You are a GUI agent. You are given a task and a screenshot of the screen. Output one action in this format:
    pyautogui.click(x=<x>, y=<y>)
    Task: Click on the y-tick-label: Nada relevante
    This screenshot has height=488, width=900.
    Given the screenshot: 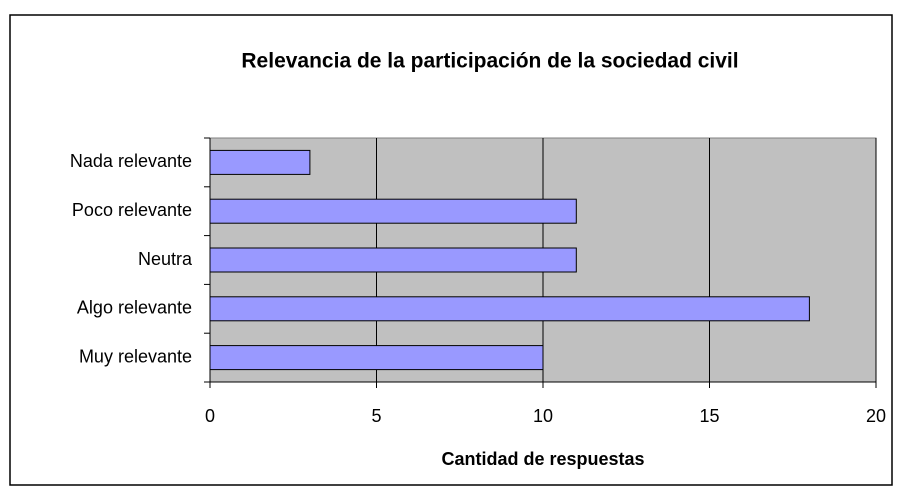 What is the action you would take?
    pyautogui.click(x=131, y=161)
    